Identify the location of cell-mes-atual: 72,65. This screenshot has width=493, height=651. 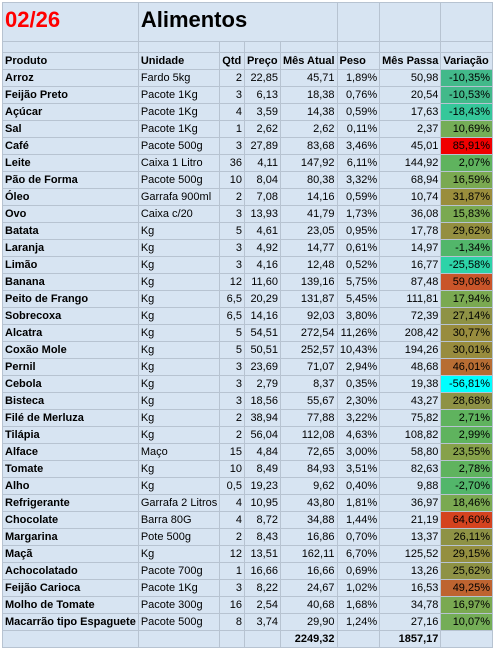
(308, 452).